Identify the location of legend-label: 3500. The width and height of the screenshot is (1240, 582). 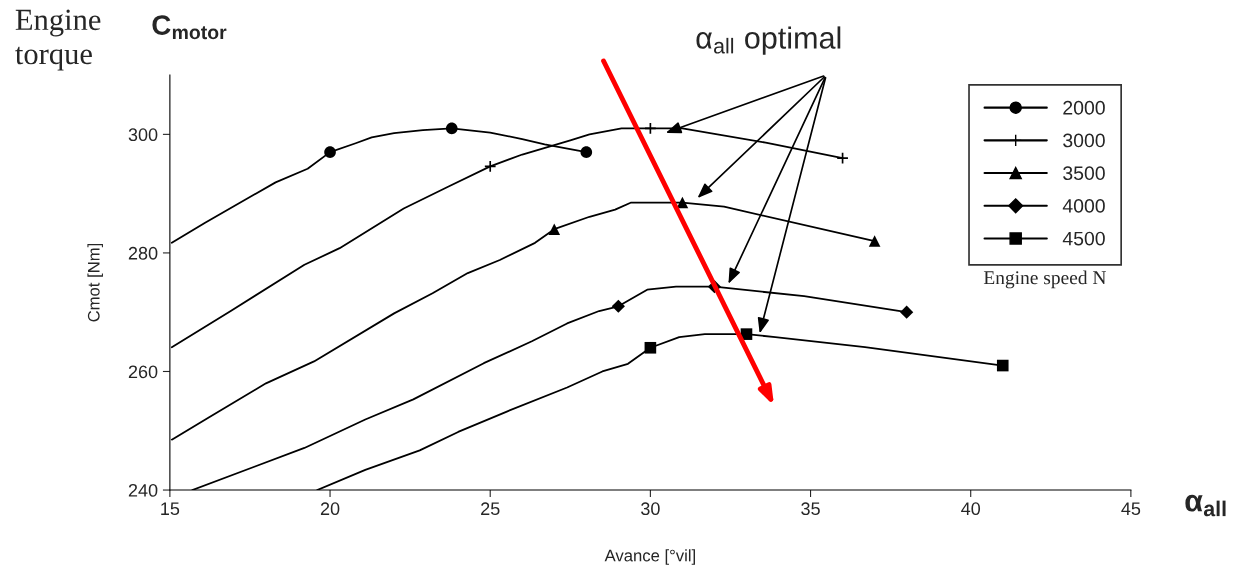
(1084, 173).